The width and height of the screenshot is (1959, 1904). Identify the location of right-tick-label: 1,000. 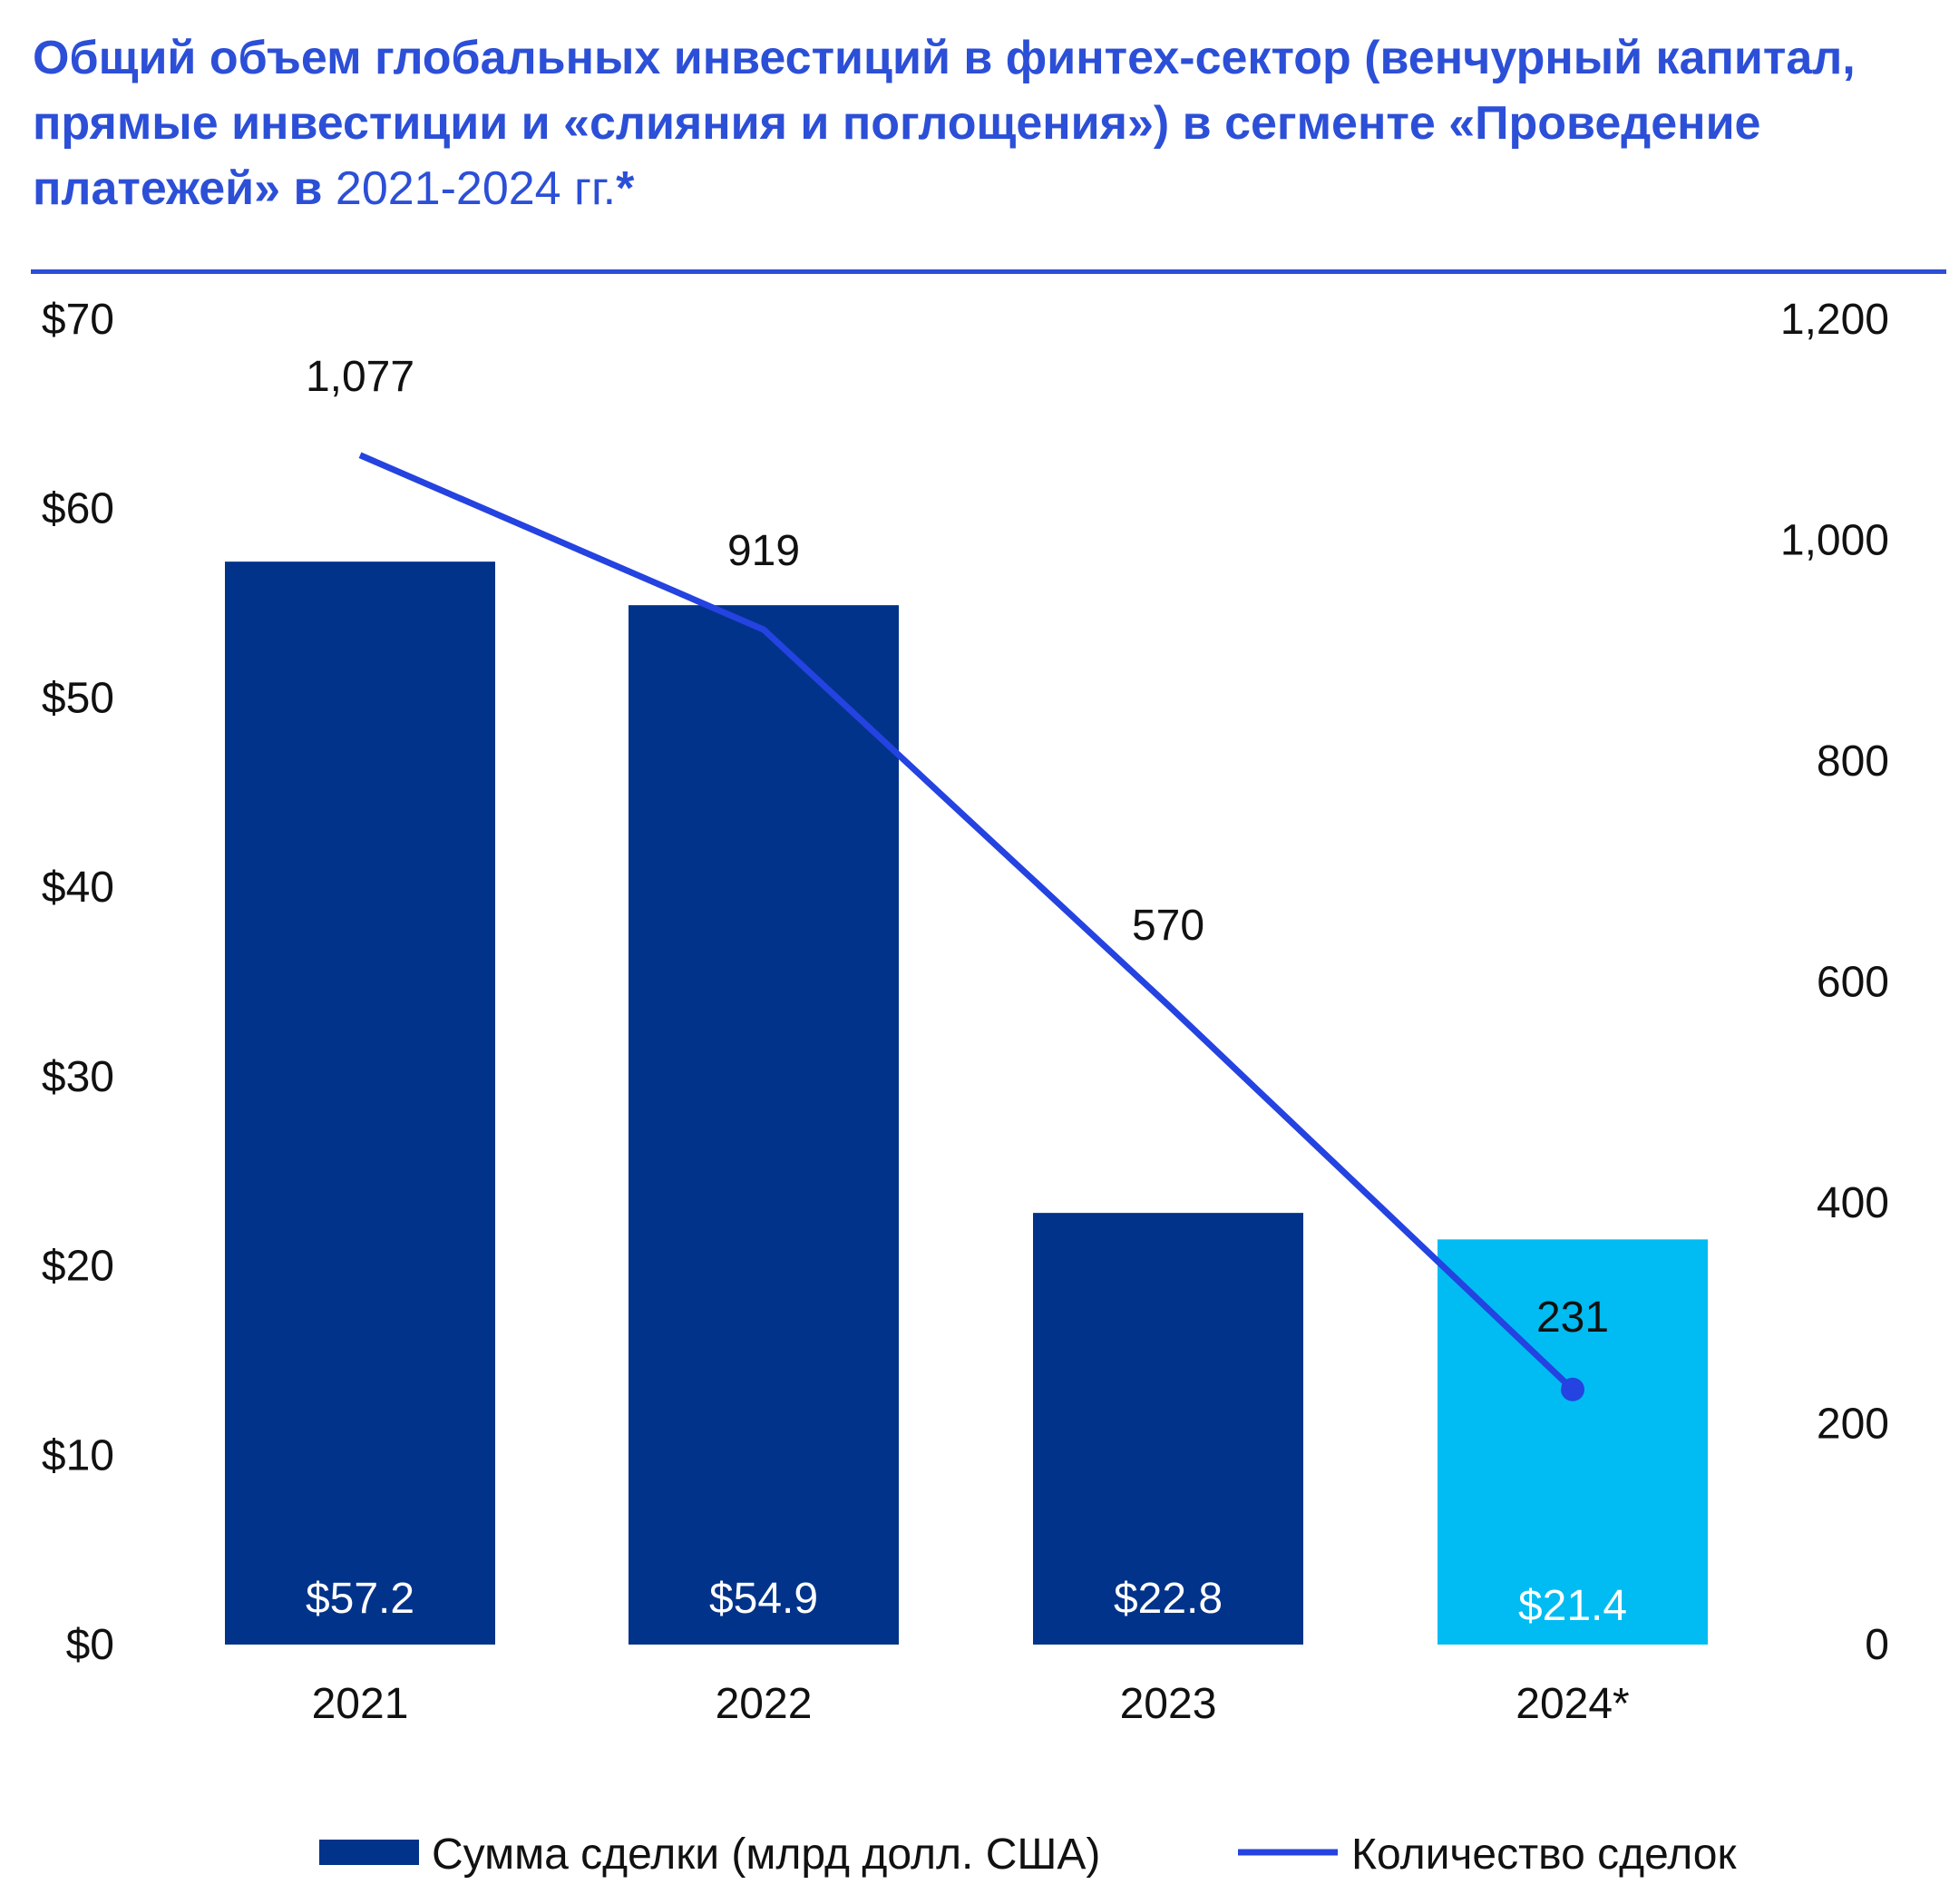
(1834, 541).